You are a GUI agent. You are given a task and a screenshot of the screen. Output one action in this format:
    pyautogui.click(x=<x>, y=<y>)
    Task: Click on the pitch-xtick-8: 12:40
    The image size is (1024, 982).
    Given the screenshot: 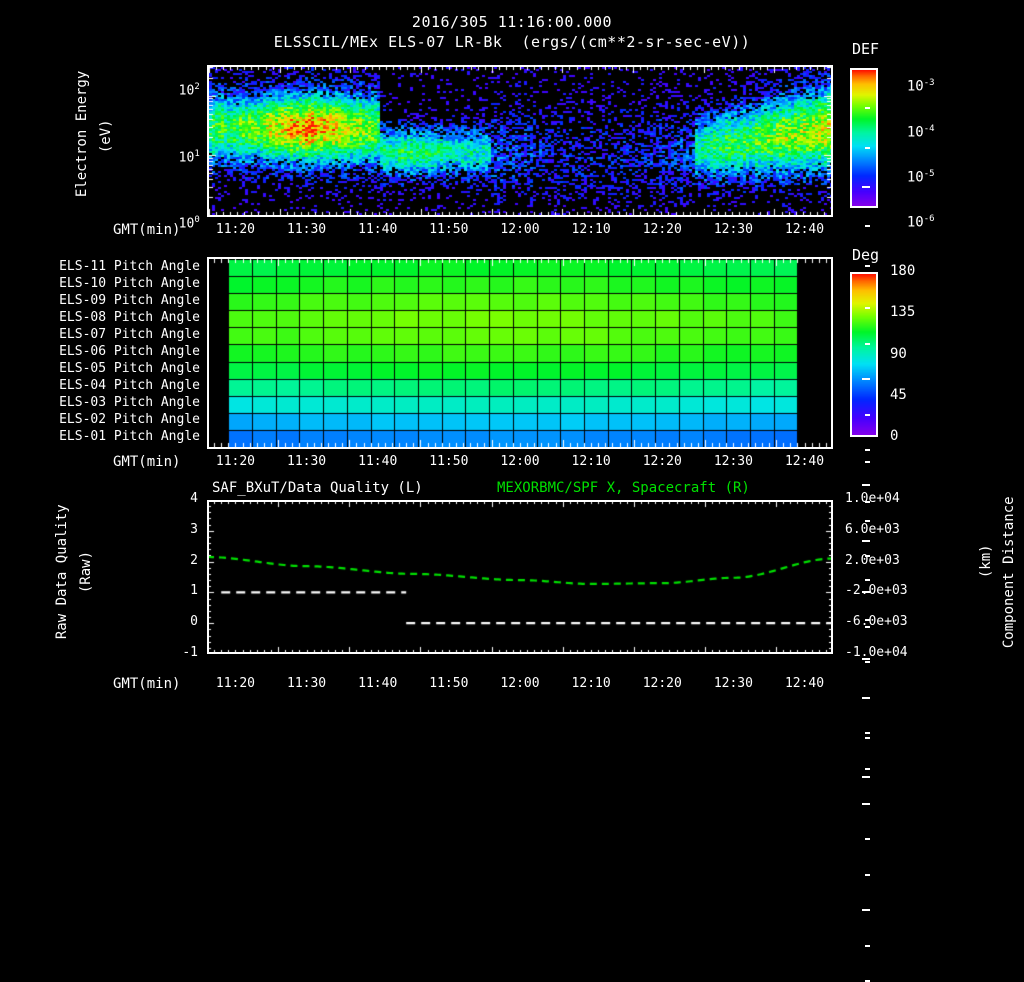 What is the action you would take?
    pyautogui.click(x=804, y=461)
    